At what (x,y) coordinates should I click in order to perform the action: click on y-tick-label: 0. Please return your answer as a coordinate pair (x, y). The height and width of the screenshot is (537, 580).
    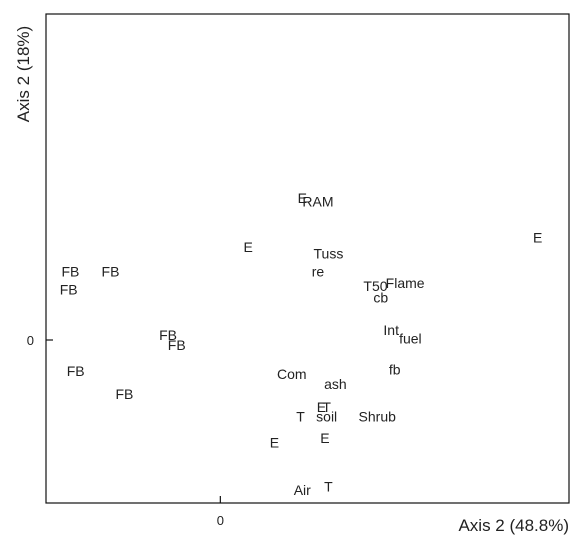
    Looking at the image, I should click on (30, 340).